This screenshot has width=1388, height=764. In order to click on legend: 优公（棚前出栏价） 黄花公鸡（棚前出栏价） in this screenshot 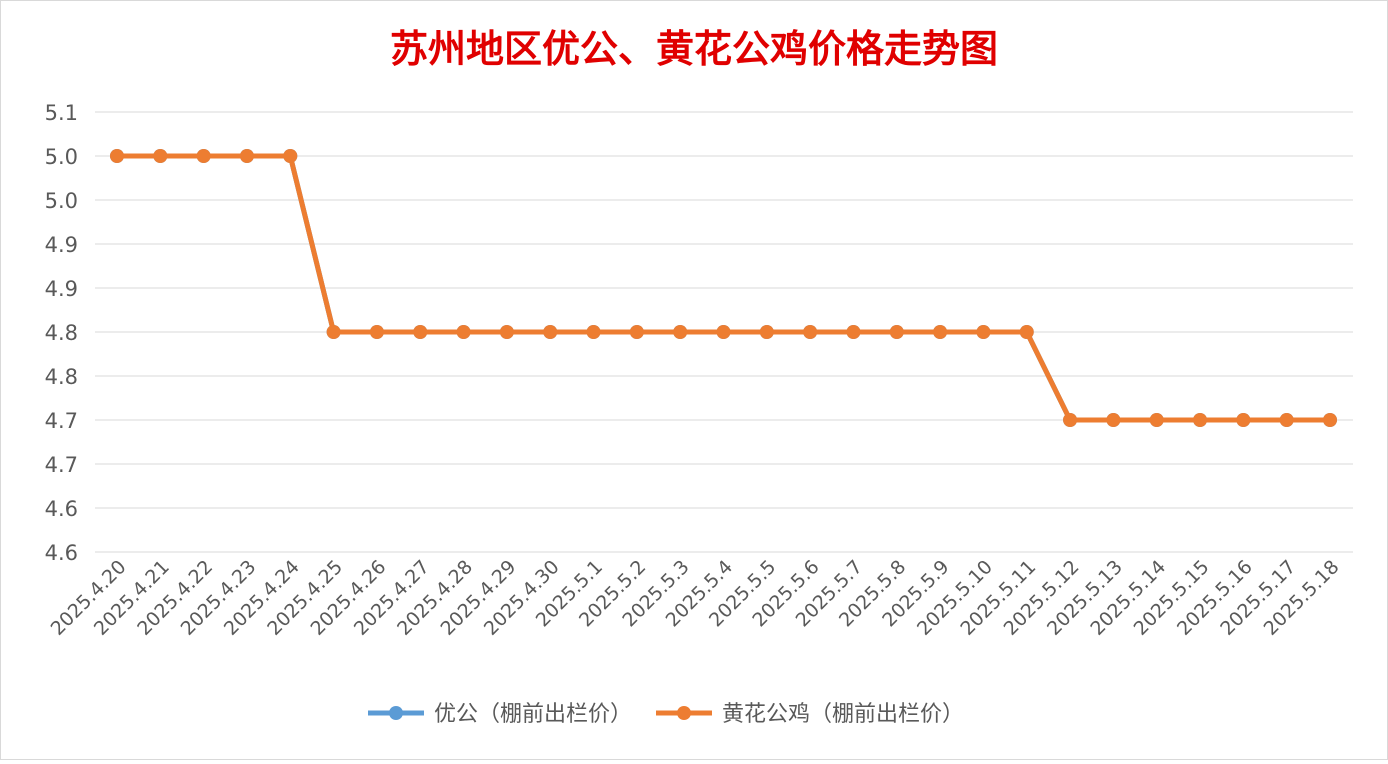, I will do `click(666, 714)`.